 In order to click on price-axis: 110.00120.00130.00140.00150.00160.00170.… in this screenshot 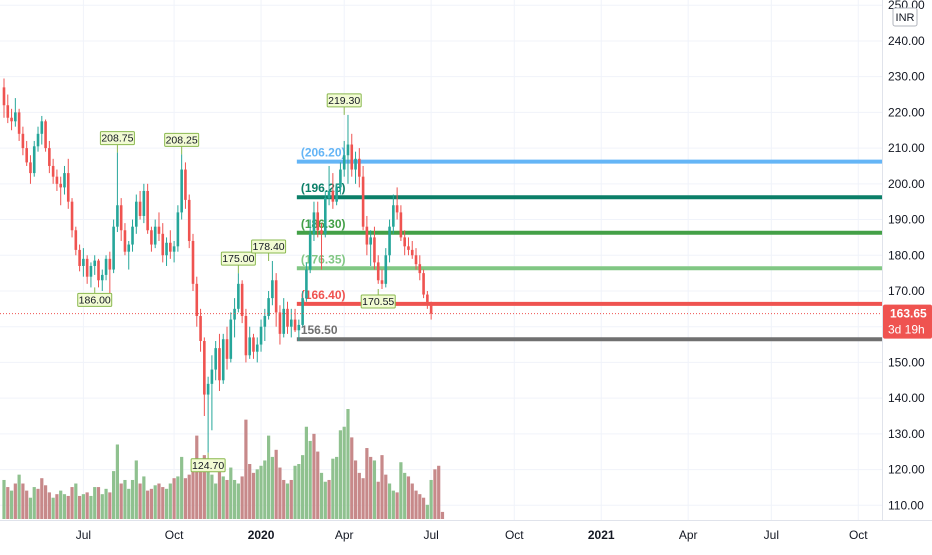, I will do `click(904, 260)`.